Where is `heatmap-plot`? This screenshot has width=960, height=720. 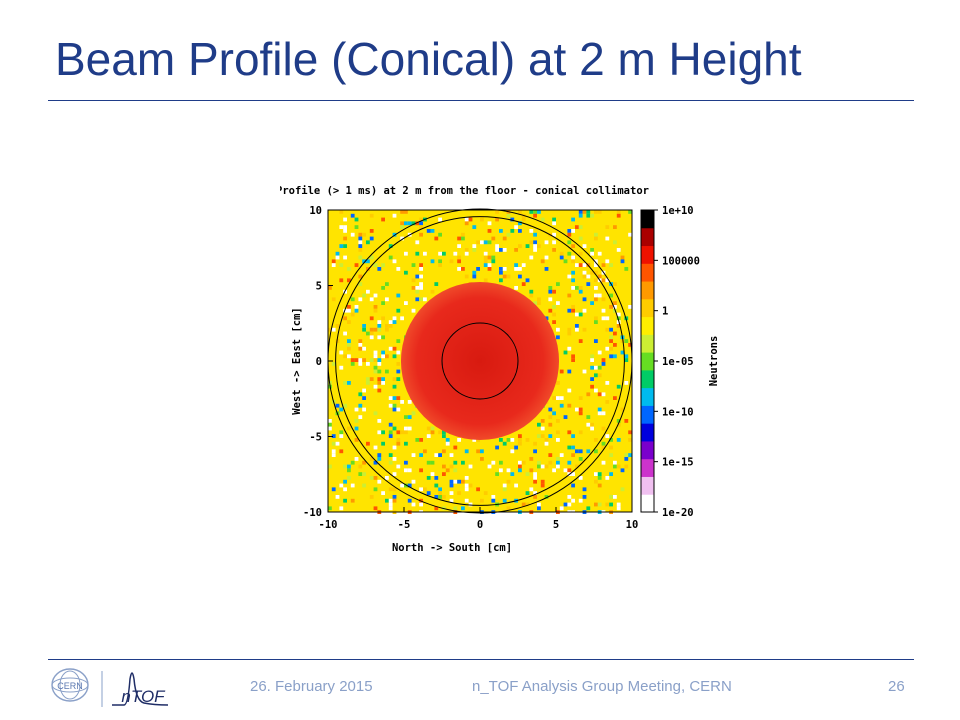
heatmap-plot is located at coordinates (480, 361).